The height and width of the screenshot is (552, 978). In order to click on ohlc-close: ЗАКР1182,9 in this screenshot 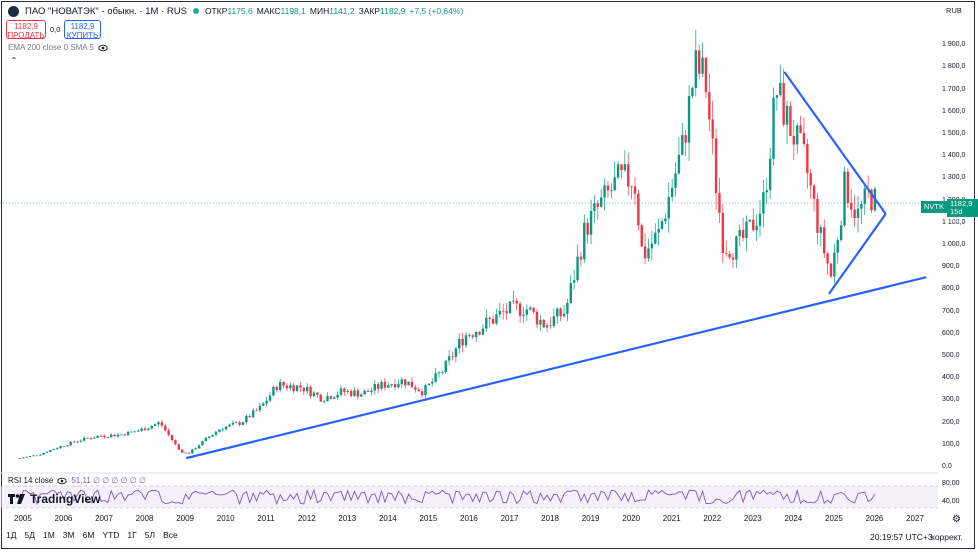, I will do `click(382, 11)`.